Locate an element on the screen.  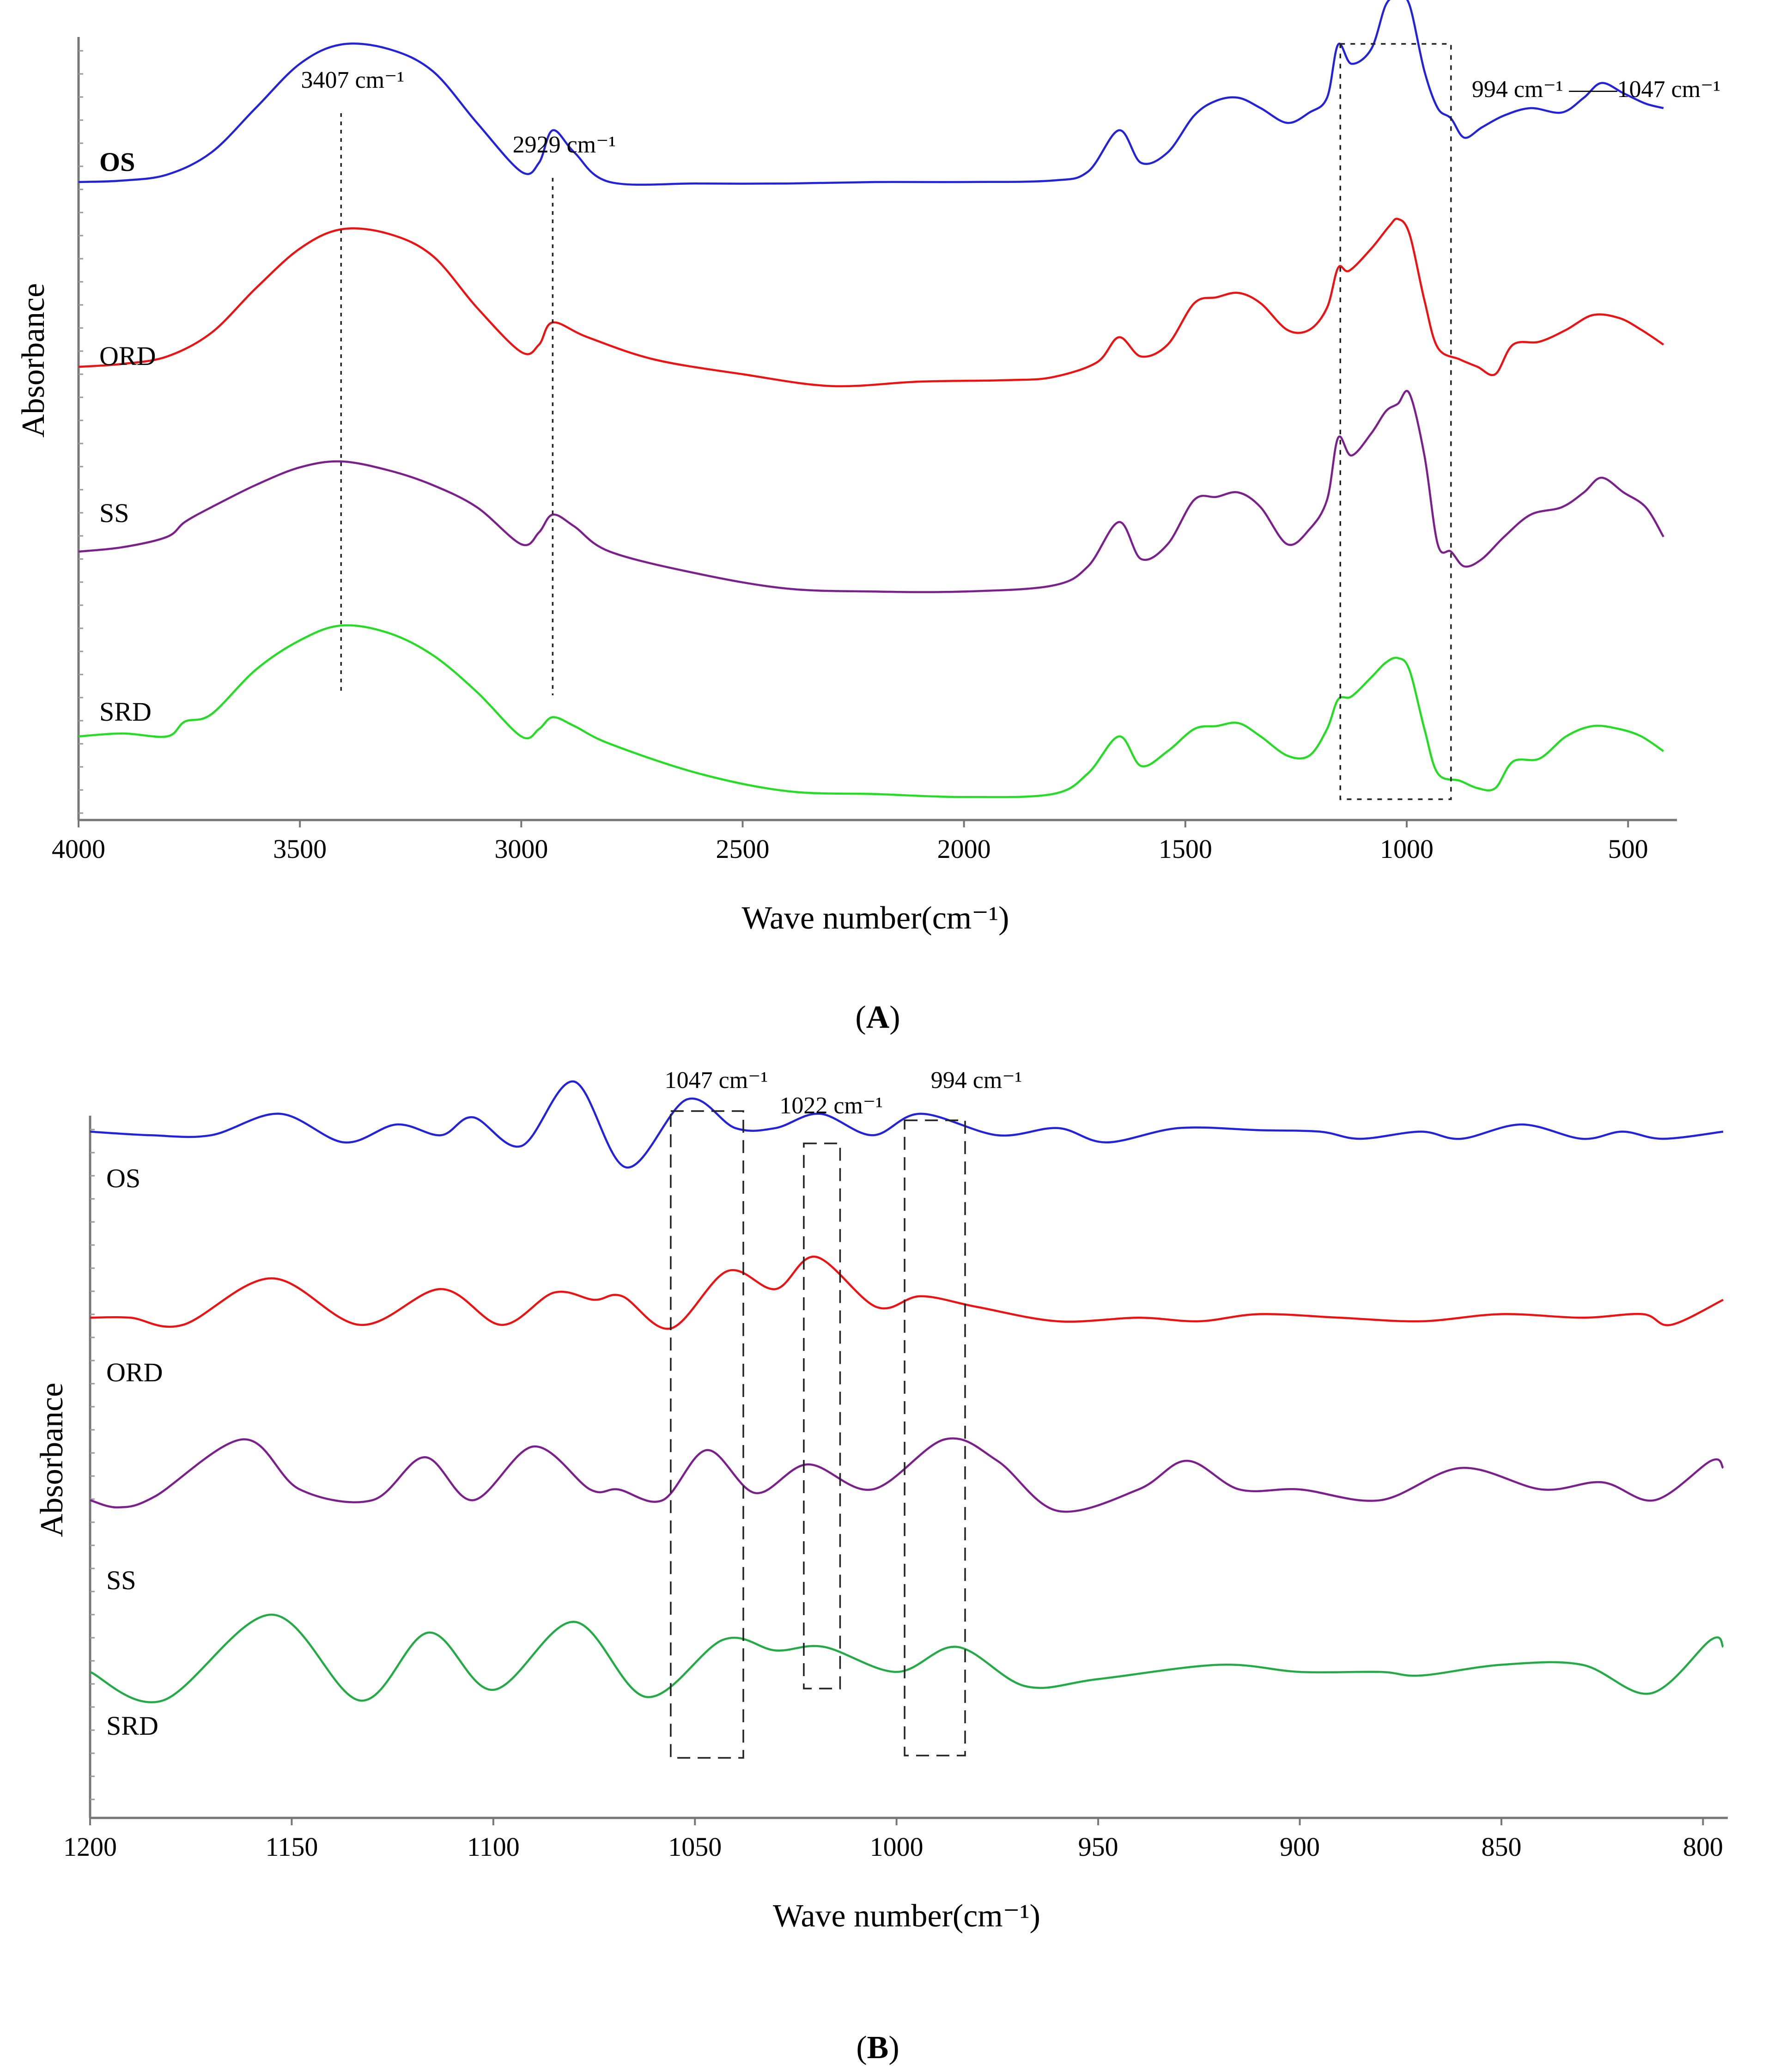
x-tick-label: 850 is located at coordinates (1501, 1847).